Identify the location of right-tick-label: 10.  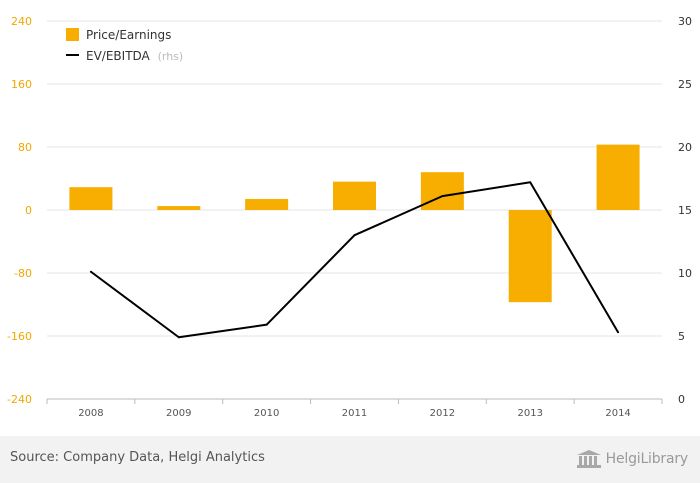
(685, 273).